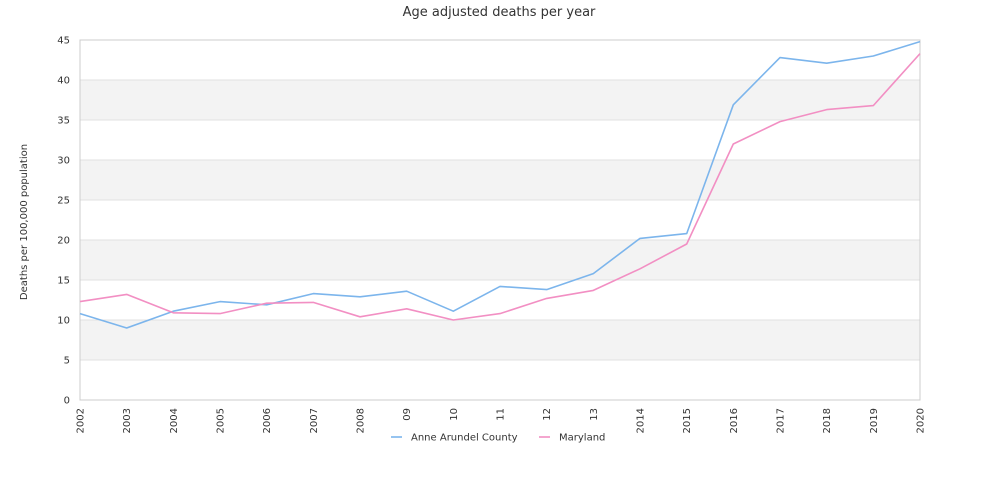 The width and height of the screenshot is (1000, 500). Describe the element at coordinates (127, 420) in the screenshot. I see `x-tick-label: 2003` at that location.